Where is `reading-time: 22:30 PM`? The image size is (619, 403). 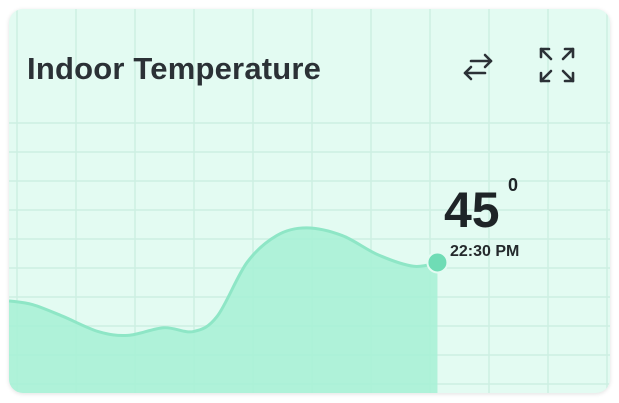 reading-time: 22:30 PM is located at coordinates (485, 251).